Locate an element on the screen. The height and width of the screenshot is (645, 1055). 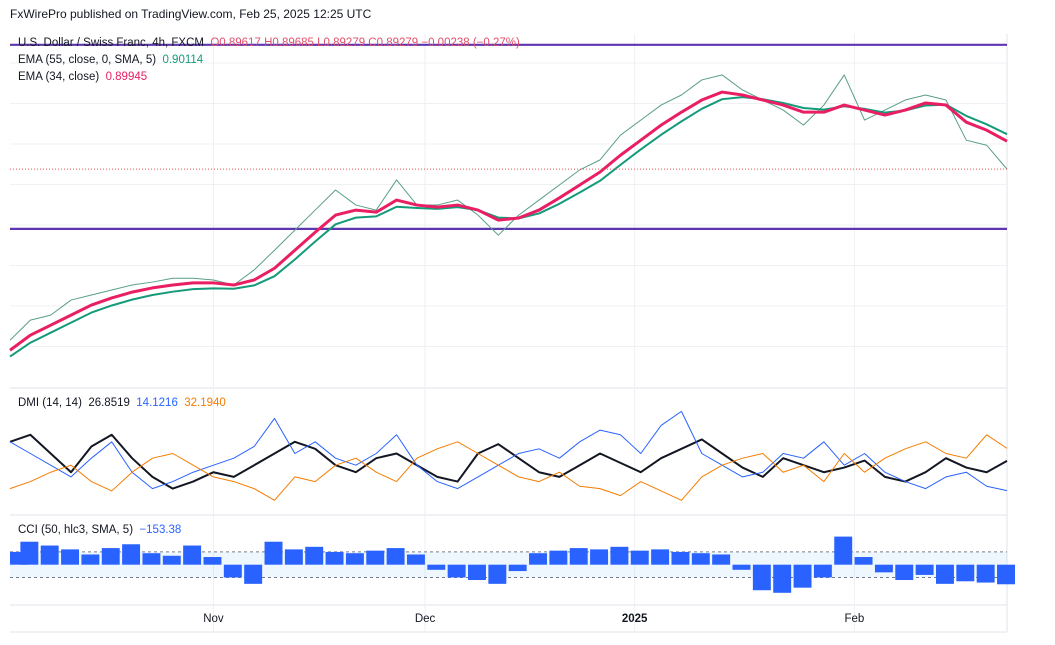
legend: DMI (14, 14) 26.8519 14.1216 32.1940 is located at coordinates (125, 403).